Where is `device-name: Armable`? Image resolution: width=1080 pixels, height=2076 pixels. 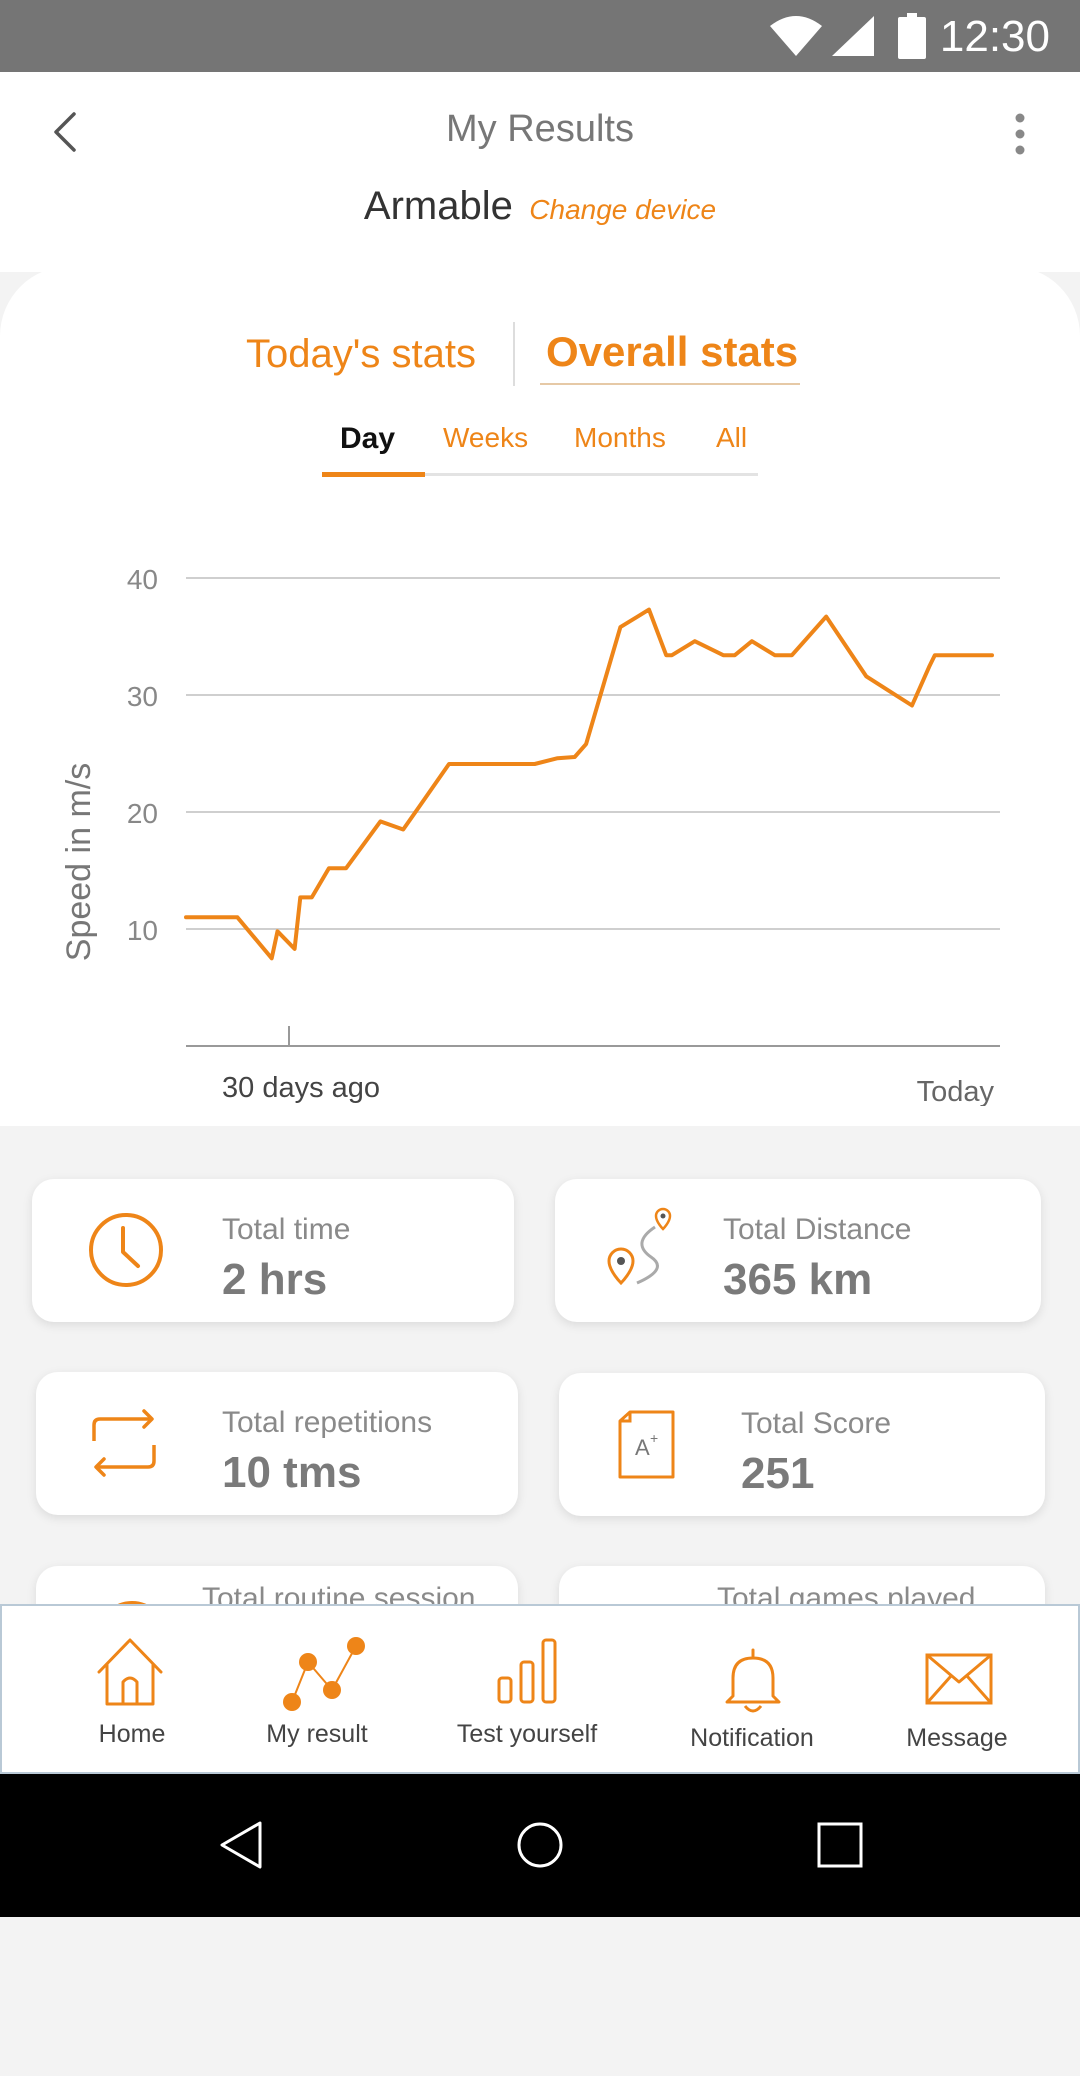 device-name: Armable is located at coordinates (438, 206).